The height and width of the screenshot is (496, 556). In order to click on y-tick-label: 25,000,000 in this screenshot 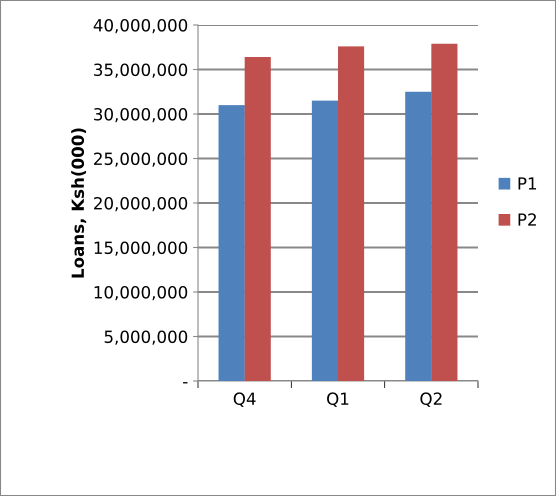, I will do `click(141, 159)`.